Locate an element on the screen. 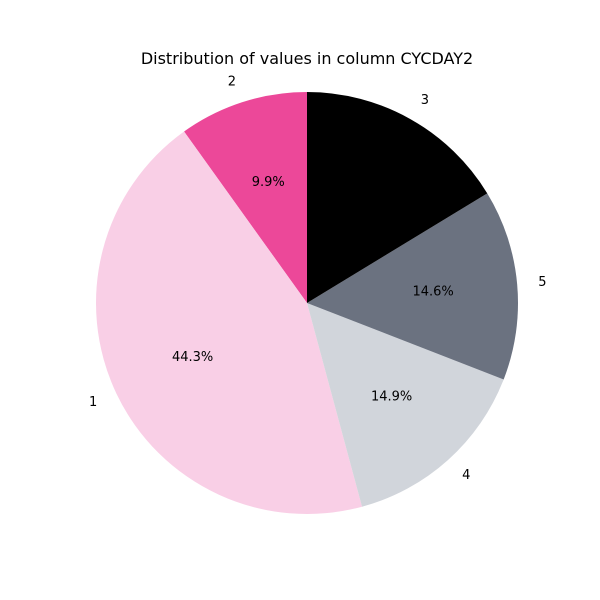 Image resolution: width=600 pixels, height=600 pixels. slice-label-3: 3 is located at coordinates (425, 100).